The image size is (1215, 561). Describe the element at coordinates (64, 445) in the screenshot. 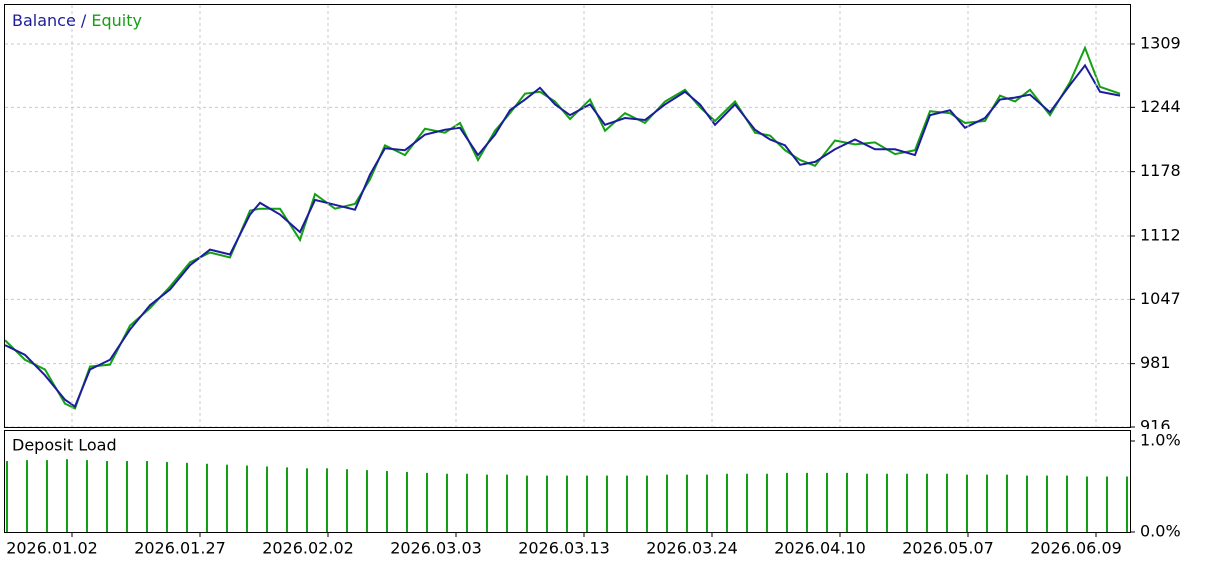

I see `subchart-title: Deposit Load` at that location.